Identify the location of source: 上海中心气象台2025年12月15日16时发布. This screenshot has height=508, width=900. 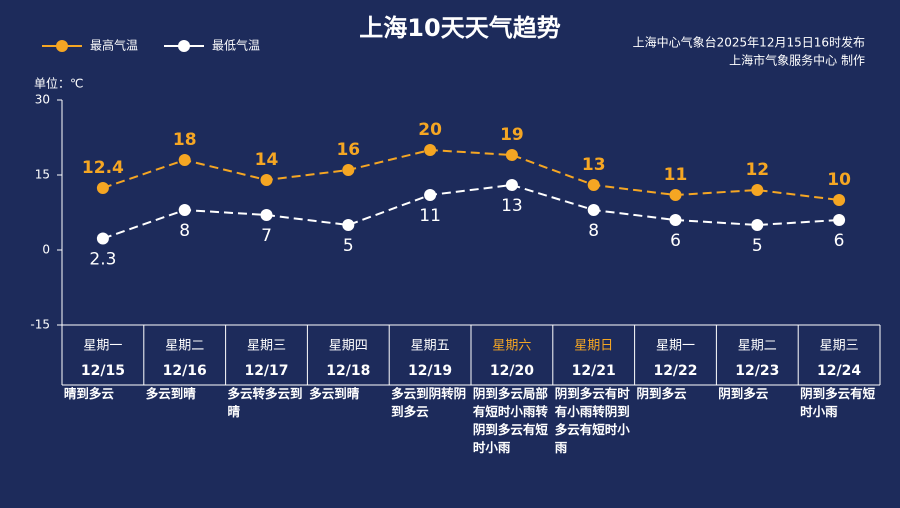
(749, 42).